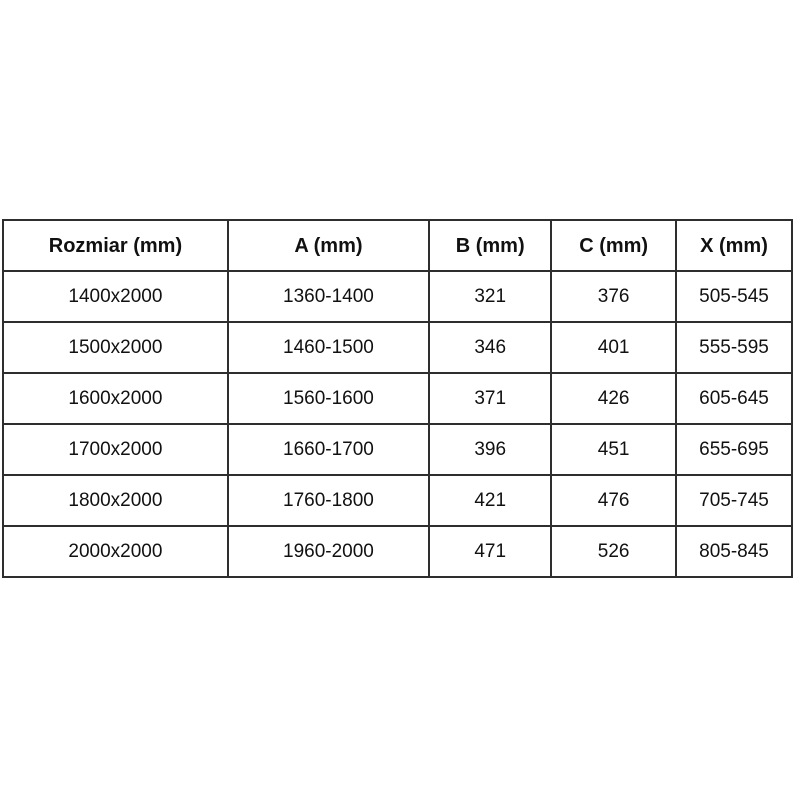 The height and width of the screenshot is (800, 800). I want to click on table-cell: 471, so click(490, 551).